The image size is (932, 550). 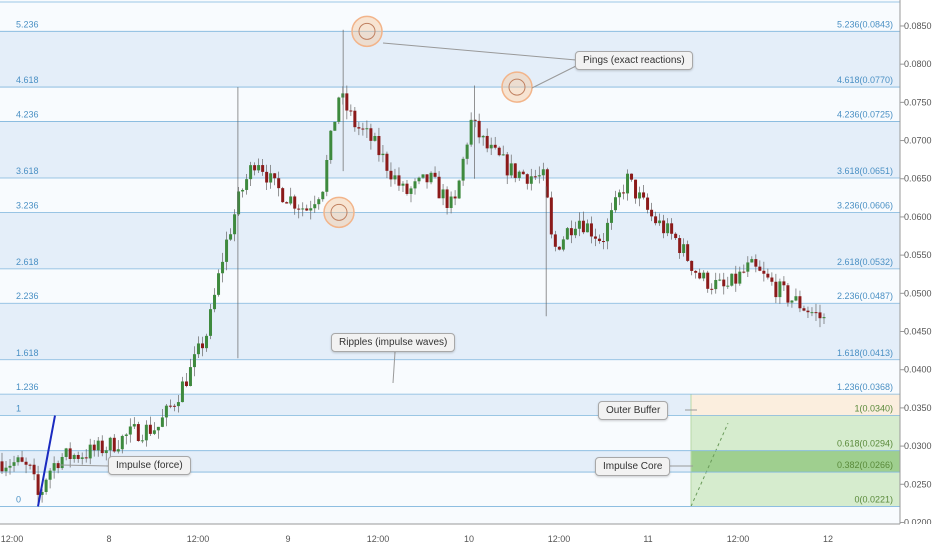 I want to click on time-tick-label: 10, so click(x=469, y=539).